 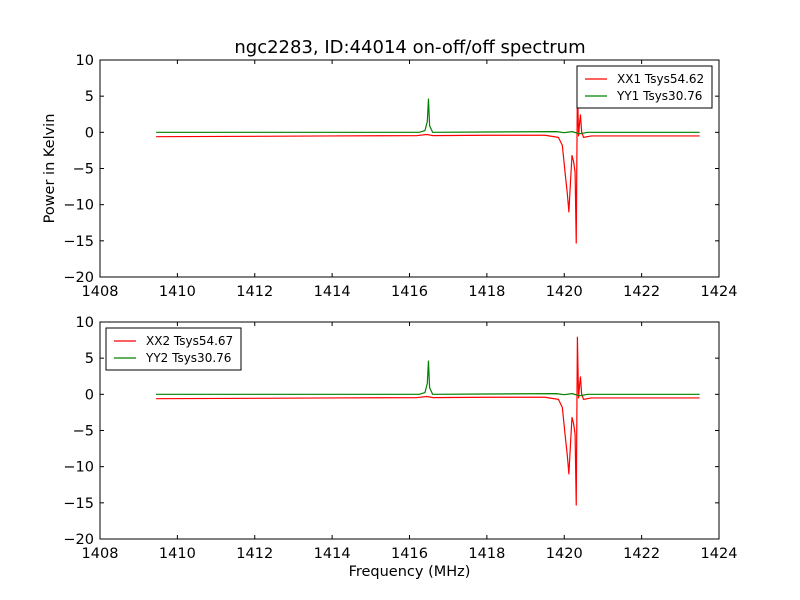 I want to click on legend: XX1 Tsys54.62 YY1 Tsys30.76, so click(x=644, y=87).